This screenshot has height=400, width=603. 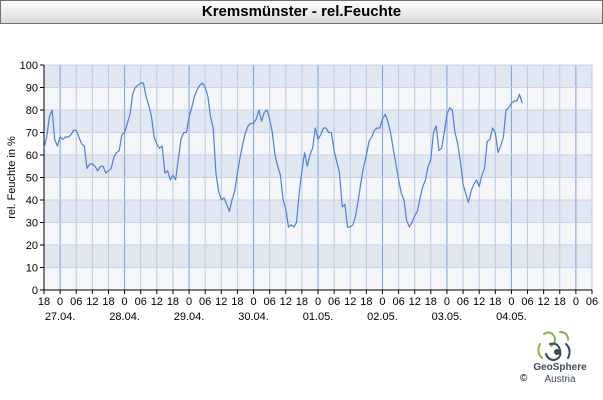 I want to click on geosphere-logo-icon, so click(x=554, y=346).